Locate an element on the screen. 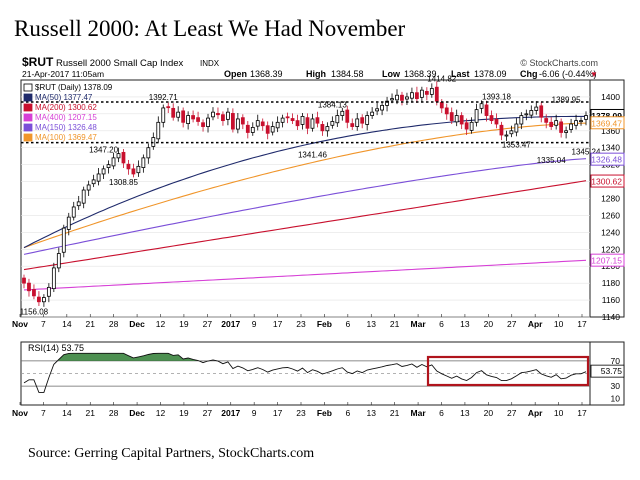 The height and width of the screenshot is (480, 640). rsi-tick-label: 70 is located at coordinates (616, 361).